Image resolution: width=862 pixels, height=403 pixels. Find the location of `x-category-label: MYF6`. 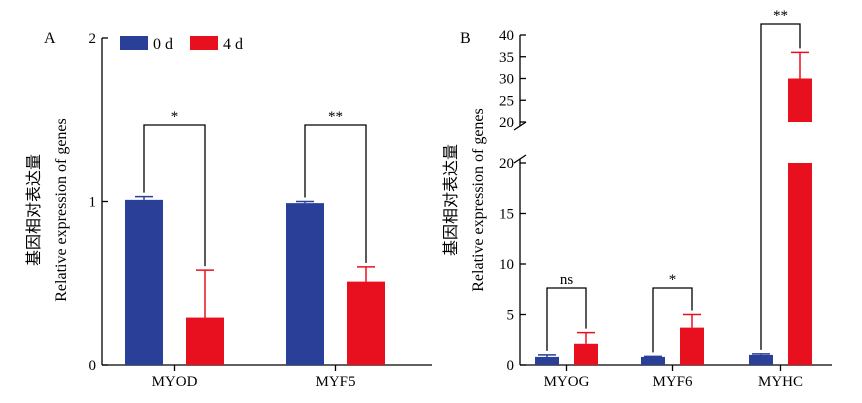

x-category-label: MYF6 is located at coordinates (672, 382).